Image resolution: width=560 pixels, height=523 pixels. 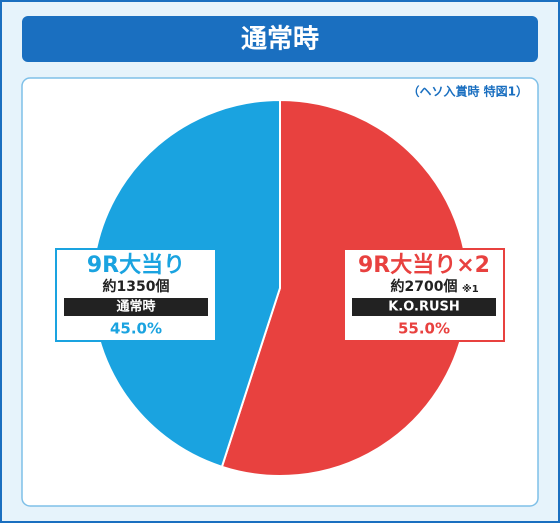 What do you see at coordinates (470, 289) in the screenshot?
I see `footnote-mark: ※1` at bounding box center [470, 289].